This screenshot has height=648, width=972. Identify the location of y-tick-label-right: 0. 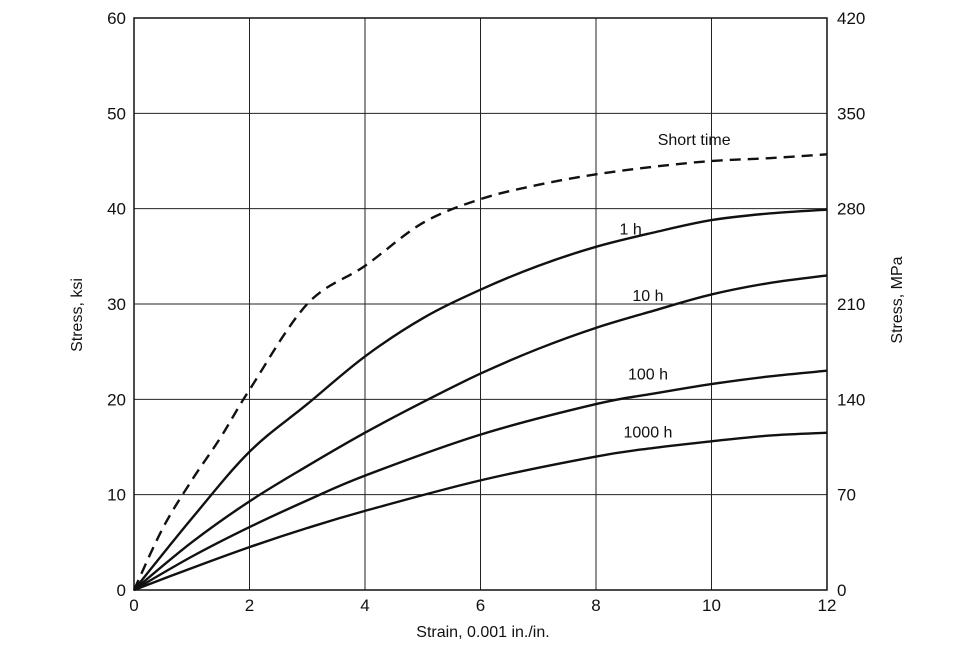
(841, 590).